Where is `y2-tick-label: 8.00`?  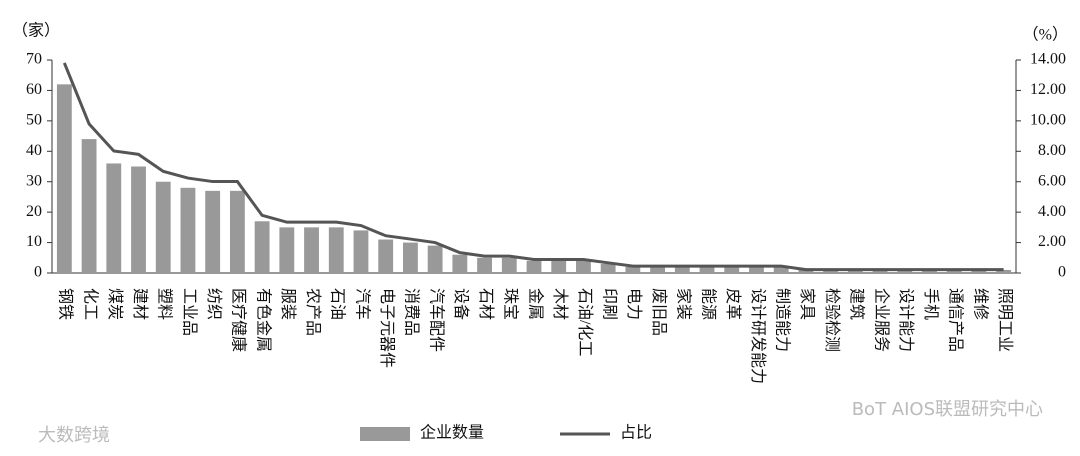 y2-tick-label: 8.00 is located at coordinates (1052, 150).